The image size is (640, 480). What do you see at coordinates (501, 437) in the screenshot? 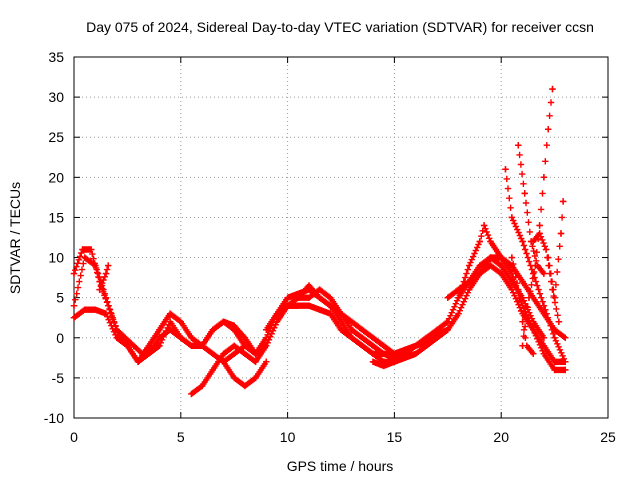
I see `x-tick-label: 20` at bounding box center [501, 437].